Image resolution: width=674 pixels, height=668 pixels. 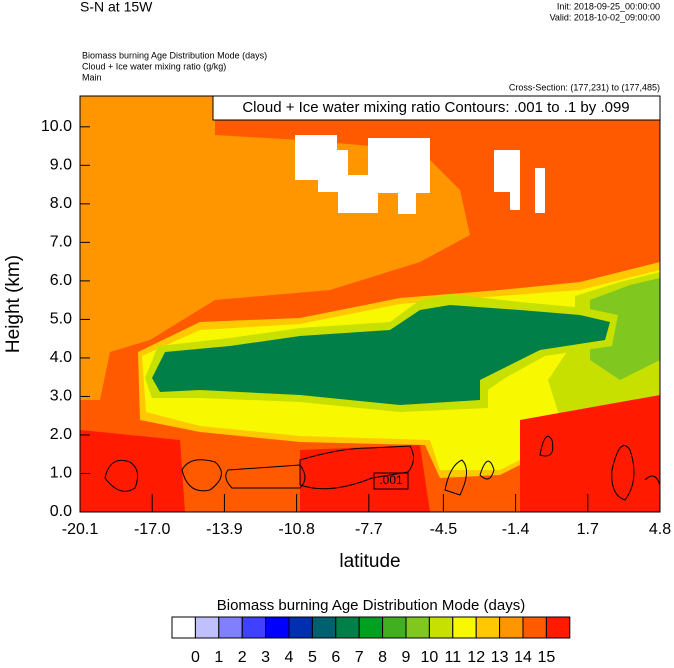 I want to click on contour-label: .001, so click(x=391, y=480).